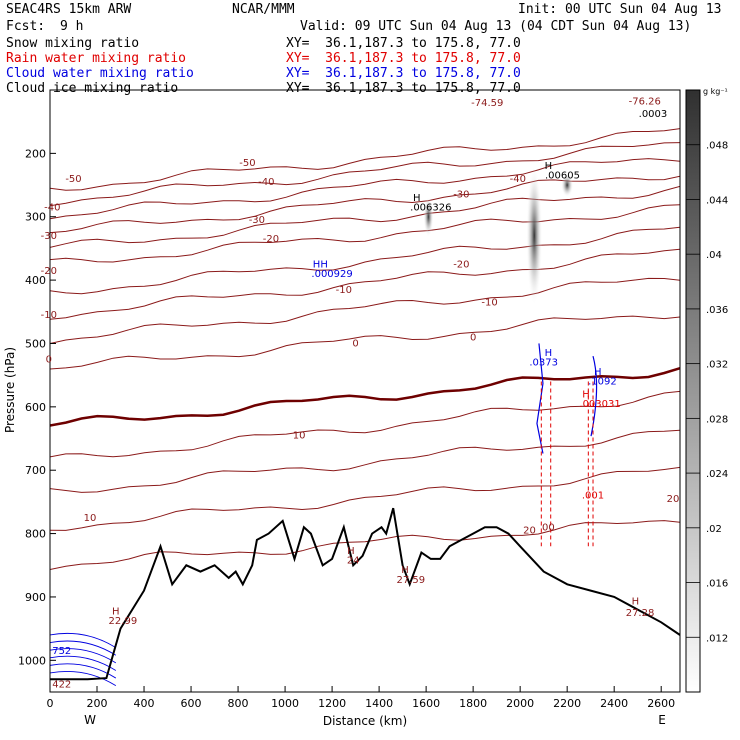 The height and width of the screenshot is (740, 740). What do you see at coordinates (717, 638) in the screenshot?
I see `colorbar-tick-label: .012` at bounding box center [717, 638].